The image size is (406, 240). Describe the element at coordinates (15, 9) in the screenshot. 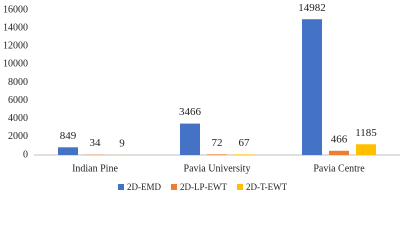

I see `y-tick-label: 16000` at that location.